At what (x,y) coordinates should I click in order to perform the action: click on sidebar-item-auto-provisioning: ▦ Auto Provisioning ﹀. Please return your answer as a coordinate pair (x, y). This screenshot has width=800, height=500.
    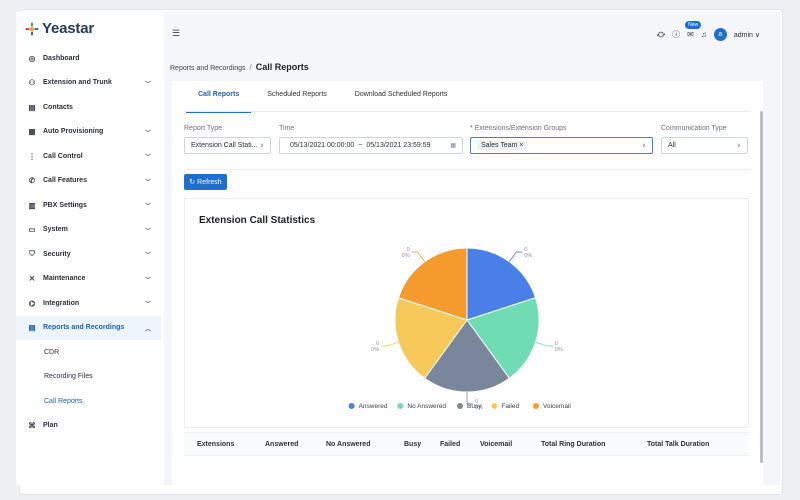
    Looking at the image, I should click on (88, 132).